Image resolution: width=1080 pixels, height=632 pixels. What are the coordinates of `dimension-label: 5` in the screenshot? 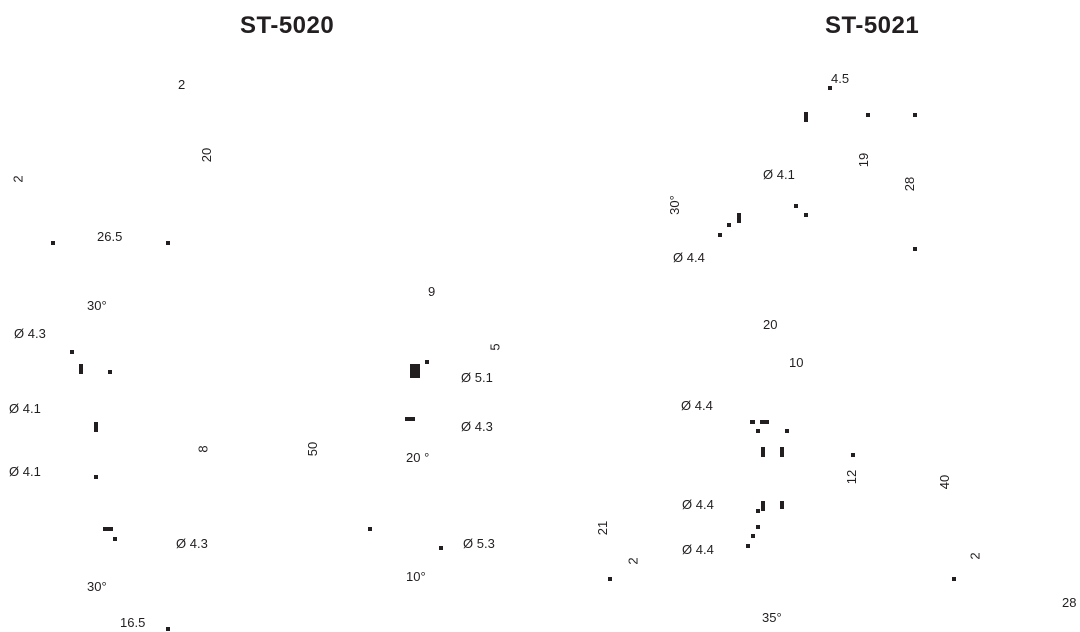 It's located at (495, 347).